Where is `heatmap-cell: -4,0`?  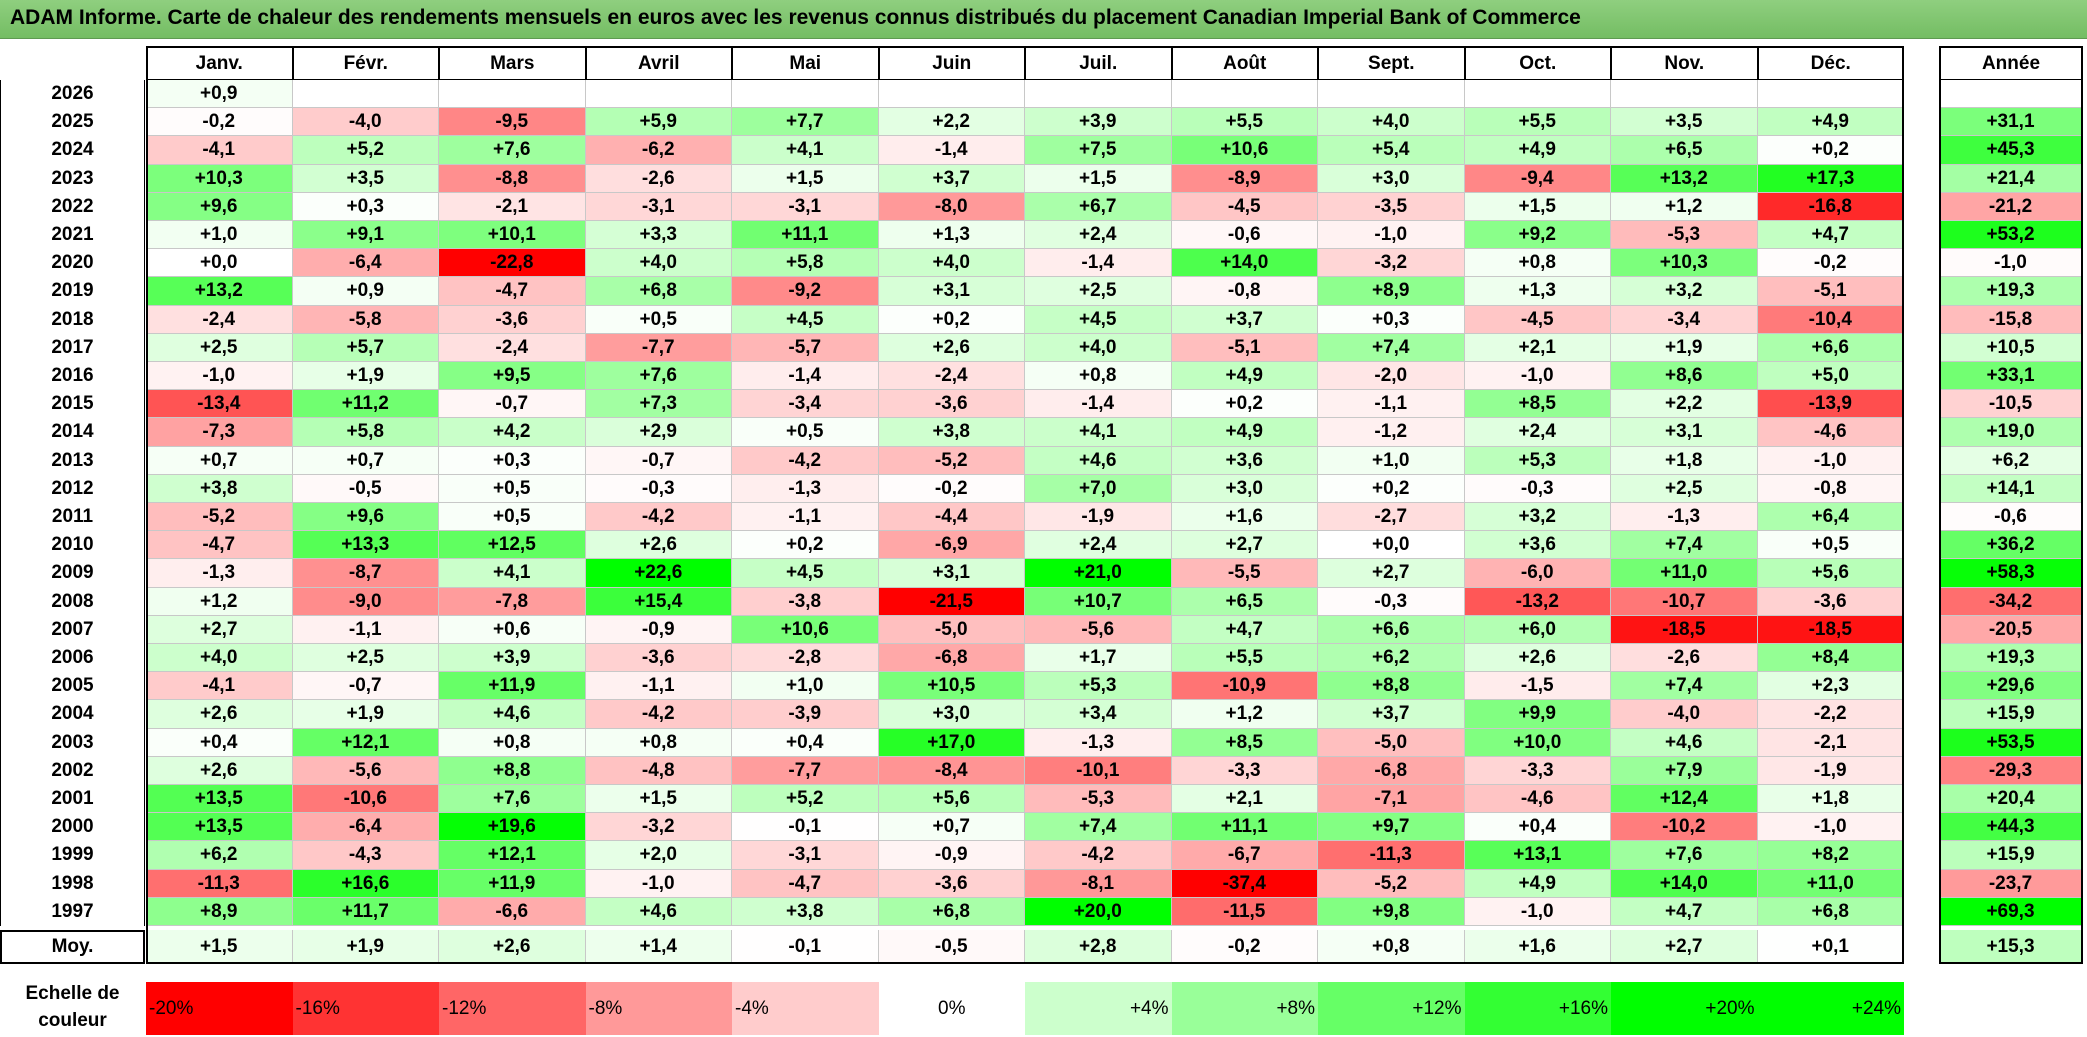
heatmap-cell: -4,0 is located at coordinates (365, 122).